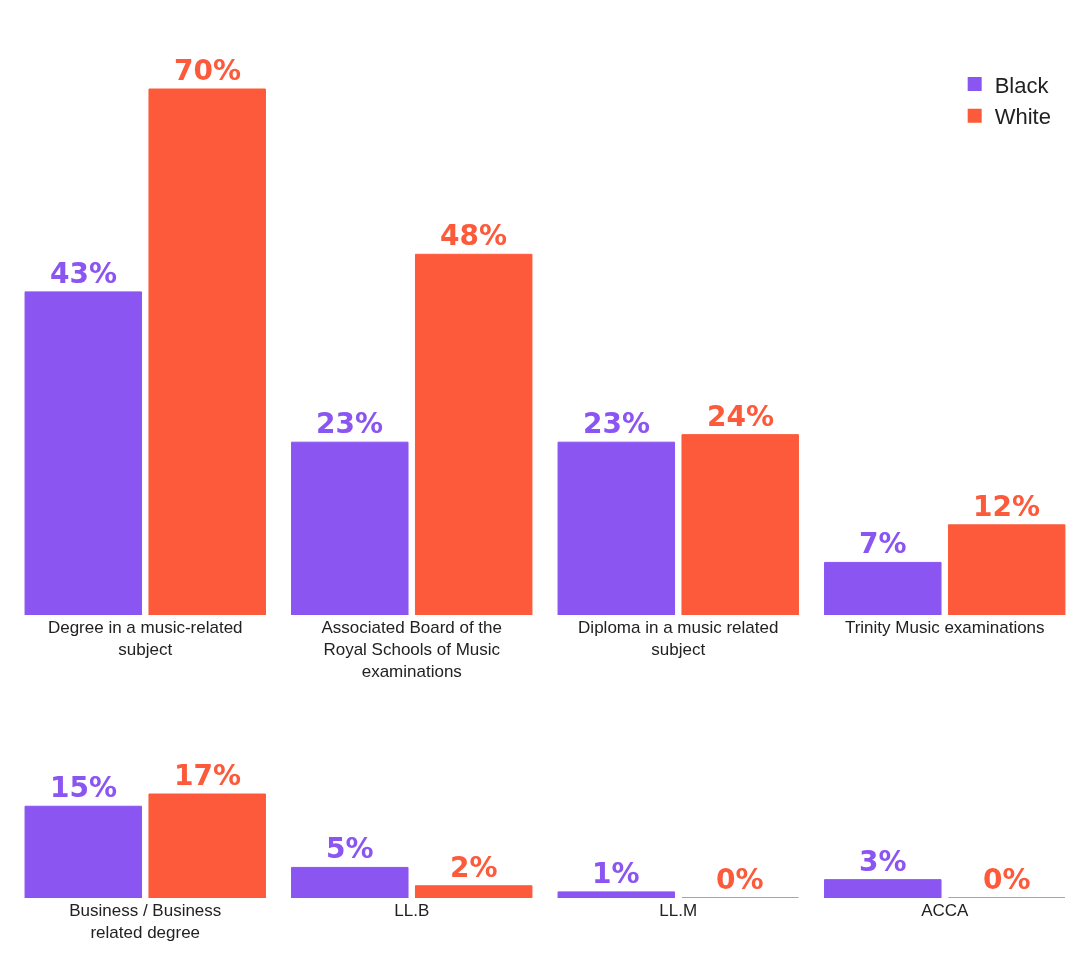  I want to click on data-label: 3%, so click(883, 861).